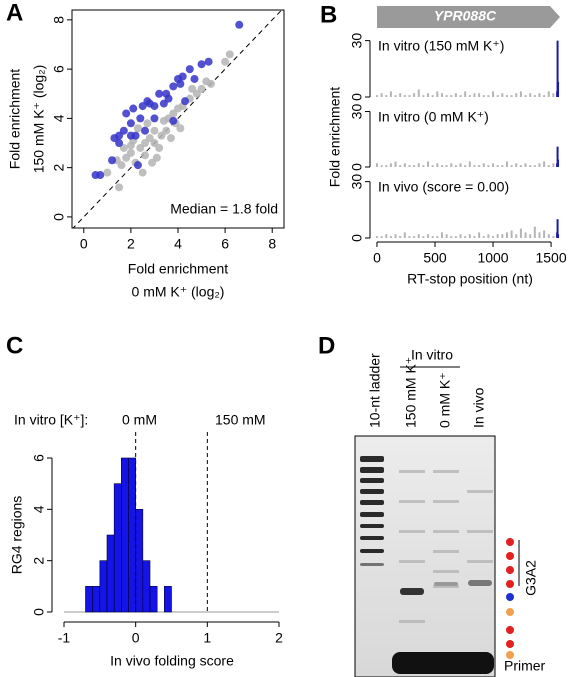 This screenshot has height=677, width=568. I want to click on histogram-bar, so click(125, 535).